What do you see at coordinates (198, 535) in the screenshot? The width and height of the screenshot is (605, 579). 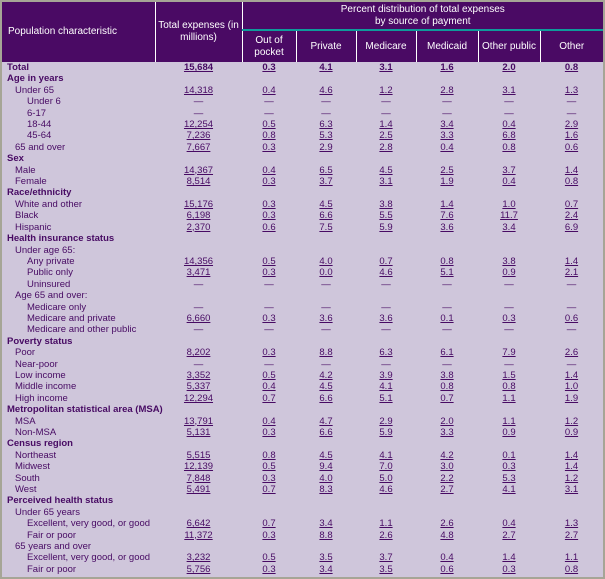 I see `value-link: 11,372` at bounding box center [198, 535].